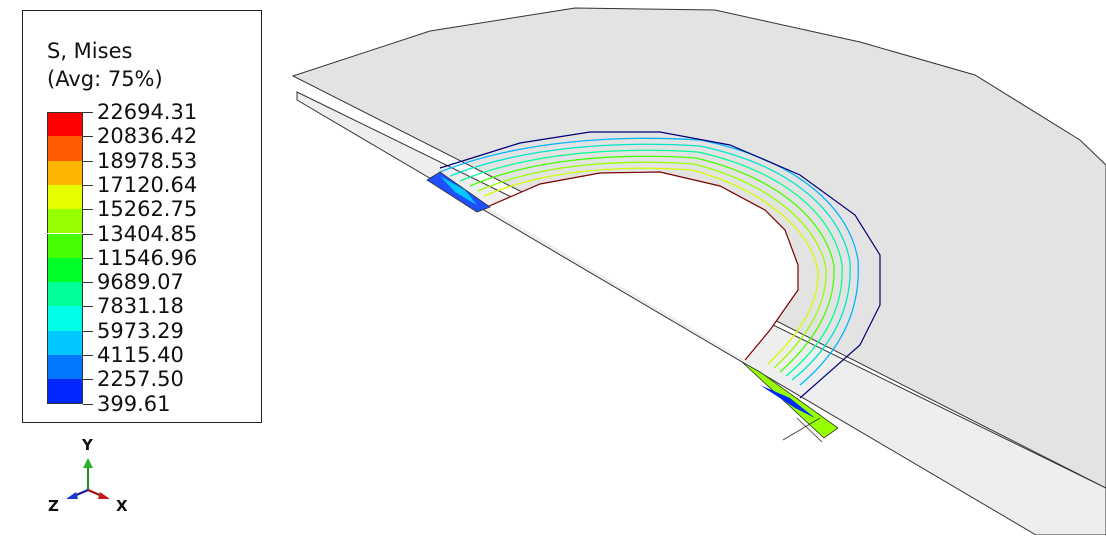 The image size is (1106, 539). What do you see at coordinates (147, 160) in the screenshot?
I see `legend-level-label: 18978.53` at bounding box center [147, 160].